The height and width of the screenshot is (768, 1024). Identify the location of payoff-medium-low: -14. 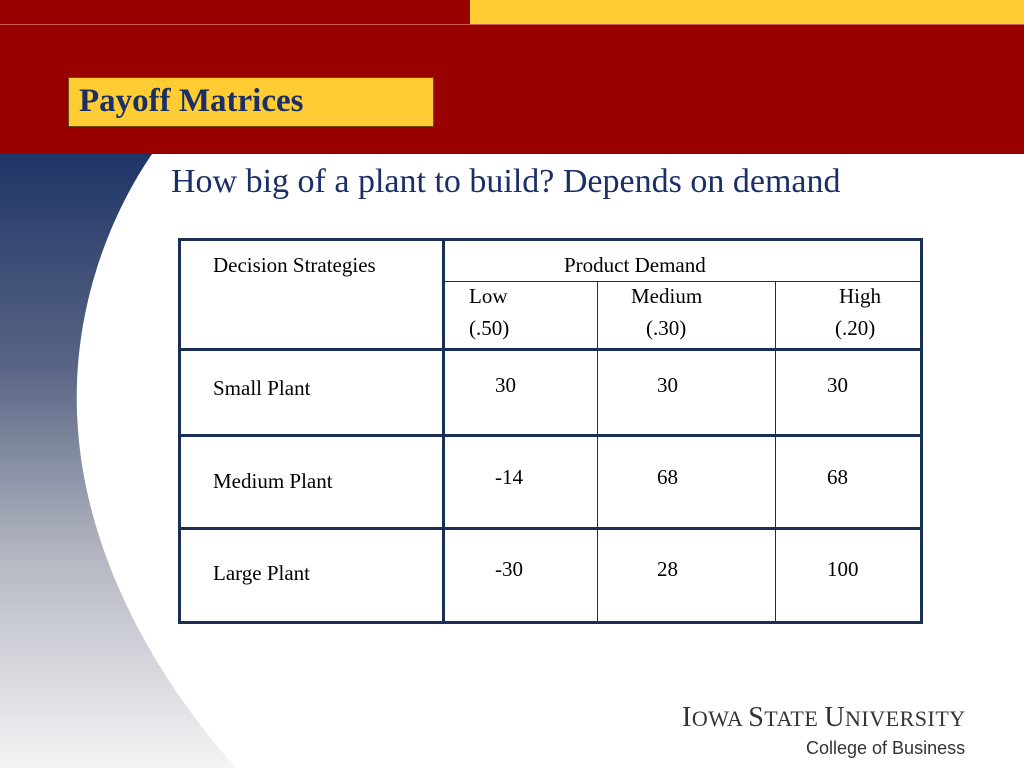
(509, 477).